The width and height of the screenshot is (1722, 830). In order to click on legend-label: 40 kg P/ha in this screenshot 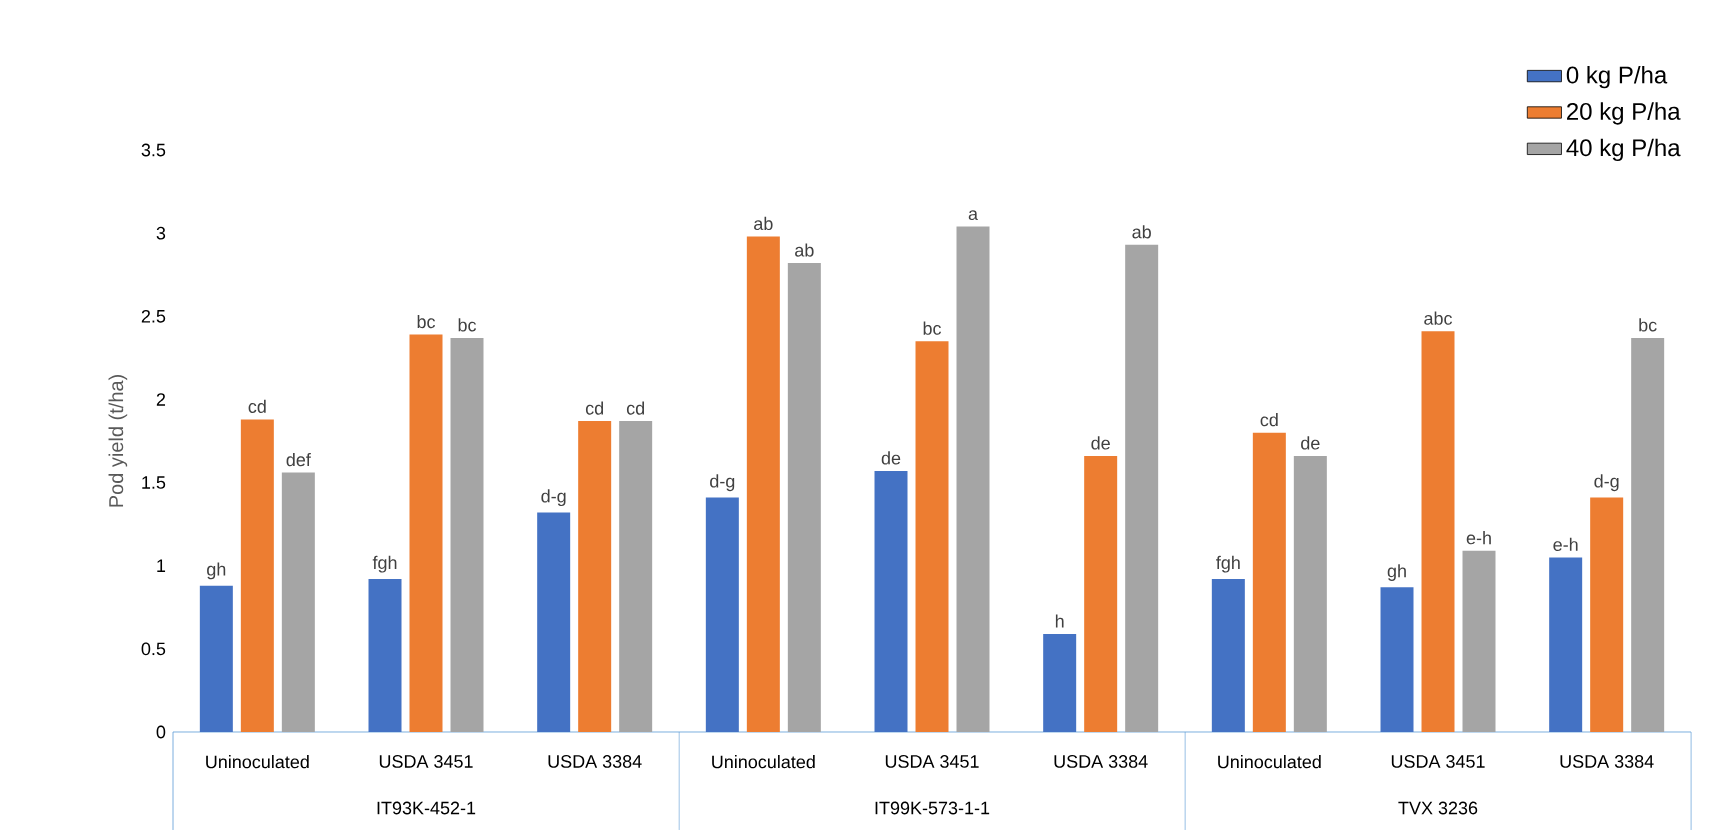, I will do `click(1623, 150)`.